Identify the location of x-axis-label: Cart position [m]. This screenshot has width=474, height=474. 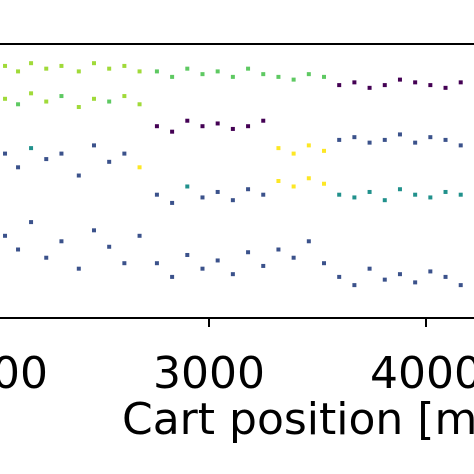
(298, 419).